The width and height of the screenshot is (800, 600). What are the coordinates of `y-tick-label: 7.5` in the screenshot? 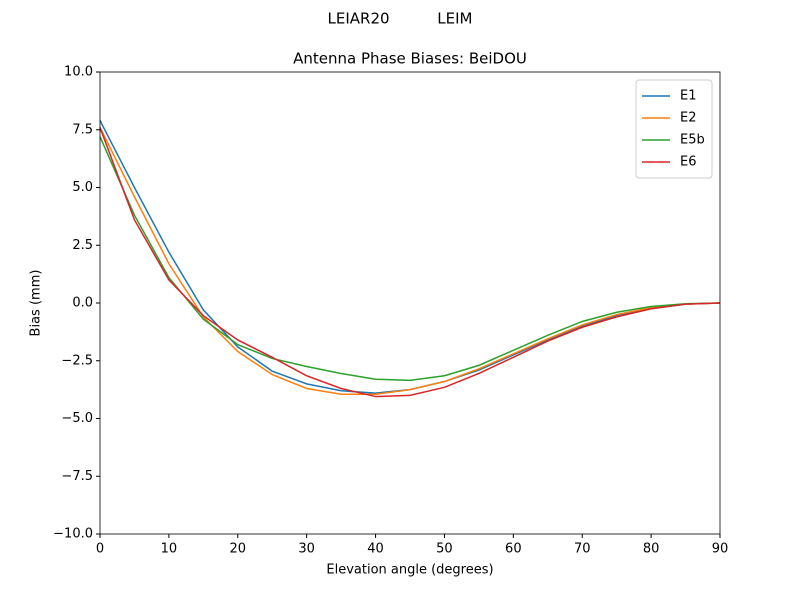 It's located at (82, 129).